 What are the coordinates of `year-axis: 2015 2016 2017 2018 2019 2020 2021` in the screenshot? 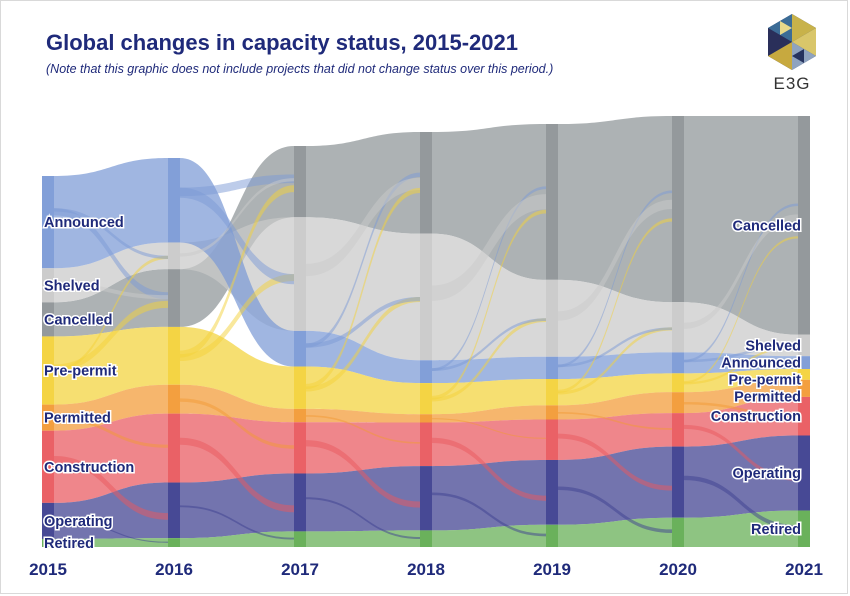 It's located at (426, 569).